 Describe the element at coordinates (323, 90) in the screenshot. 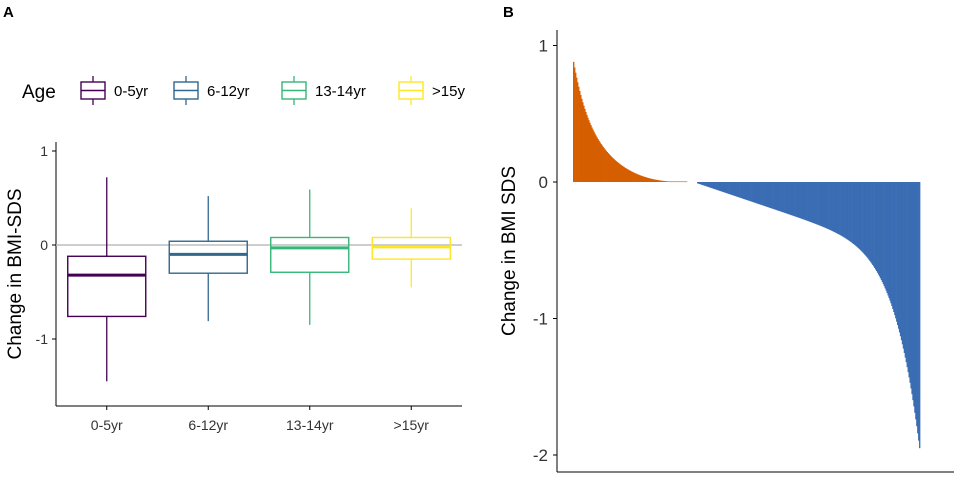

I see `legend-item: 13-14yr` at that location.